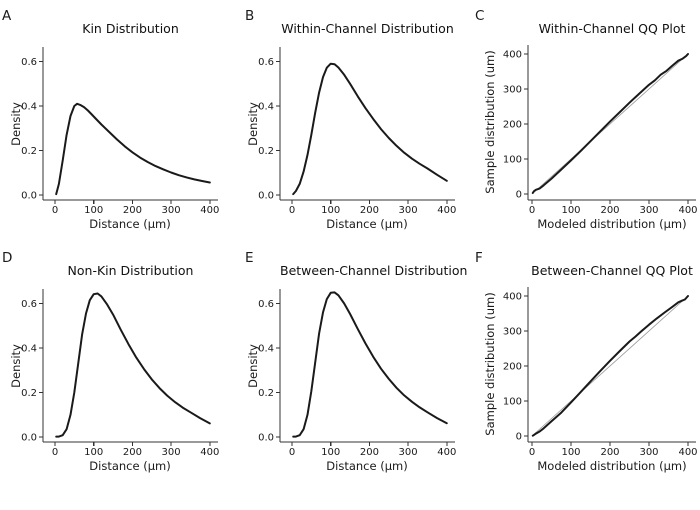 The width and height of the screenshot is (700, 510). I want to click on reference-line, so click(610, 124).